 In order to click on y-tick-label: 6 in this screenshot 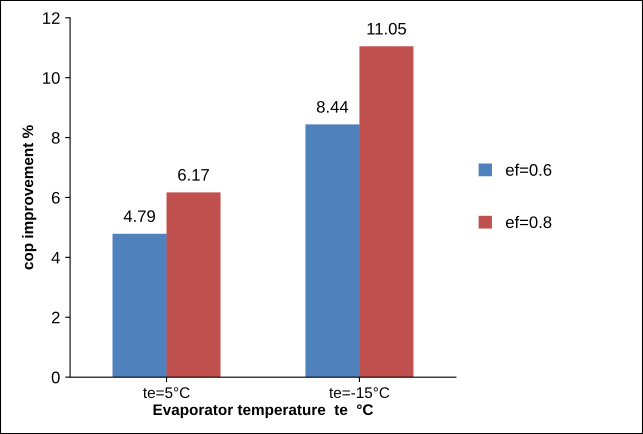, I will do `click(56, 198)`.